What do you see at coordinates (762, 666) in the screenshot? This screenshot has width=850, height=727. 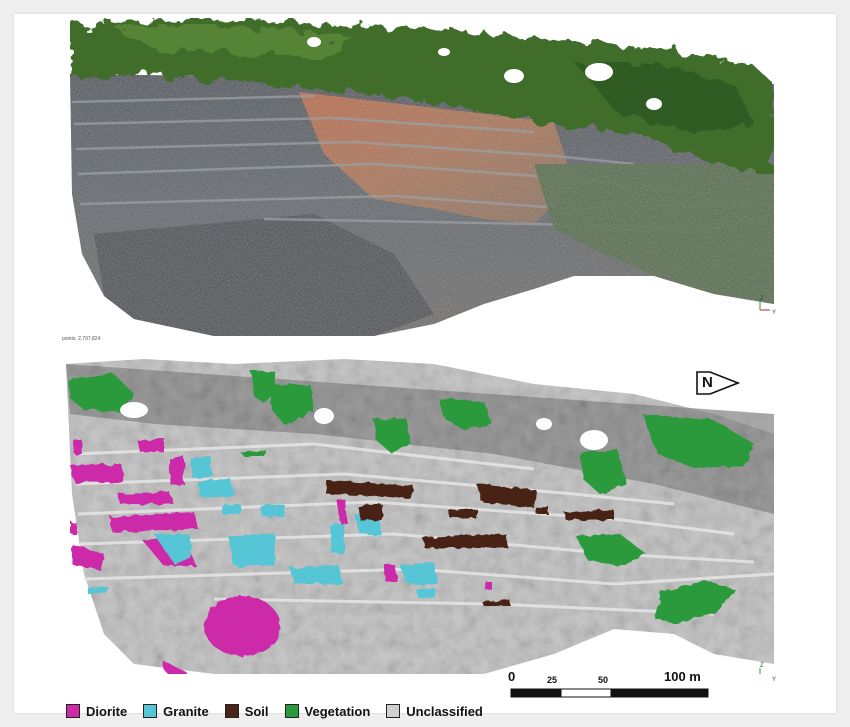 I see `z-axis-label-bottom: Z` at bounding box center [762, 666].